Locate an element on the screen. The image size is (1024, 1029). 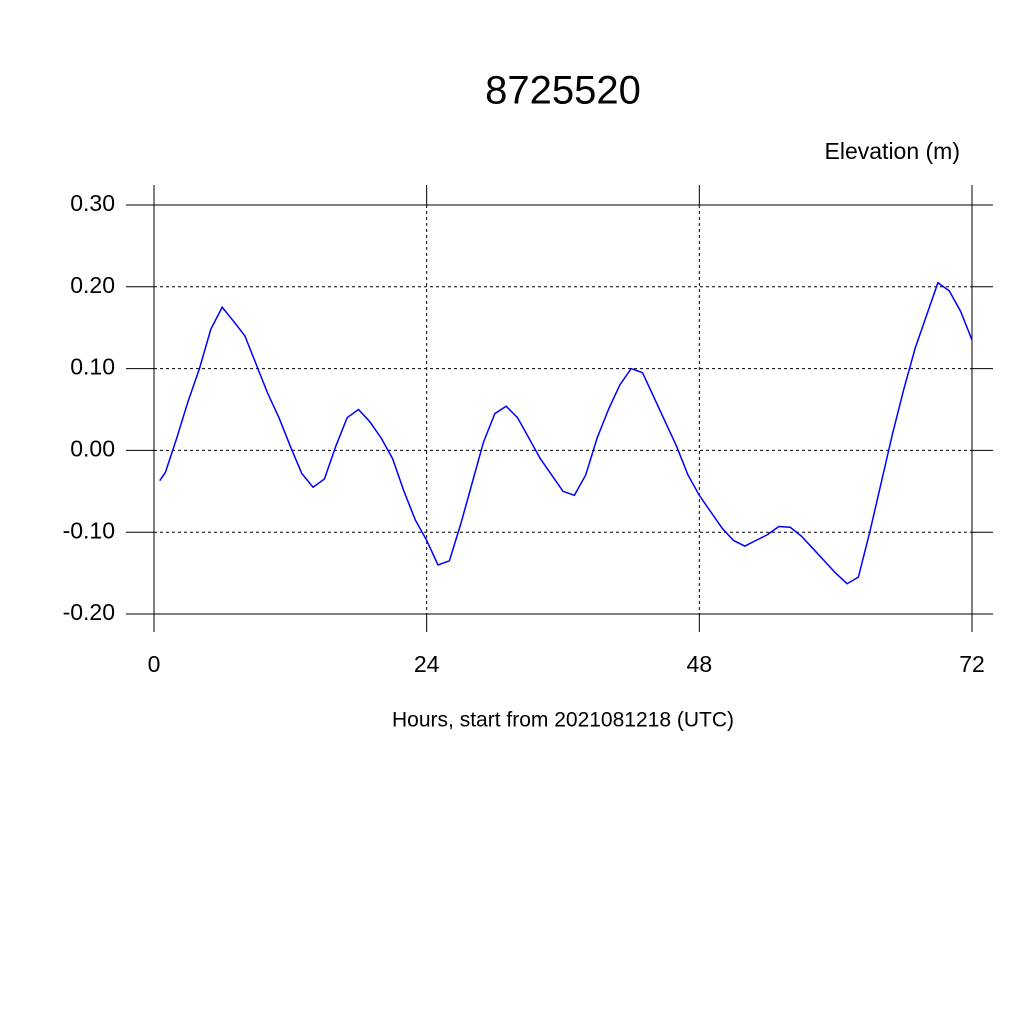
y-tick-label: 0.30 is located at coordinates (92, 203).